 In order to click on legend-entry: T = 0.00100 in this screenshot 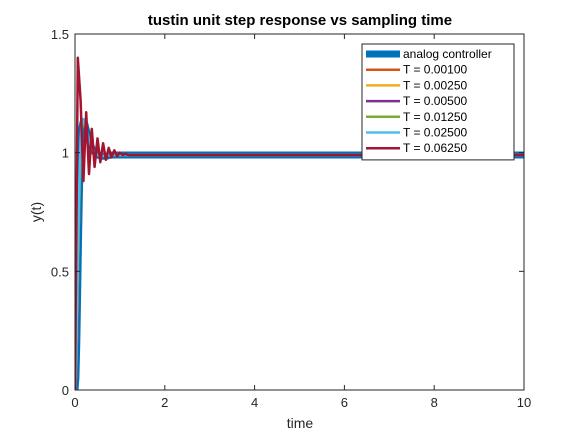, I will do `click(435, 70)`.